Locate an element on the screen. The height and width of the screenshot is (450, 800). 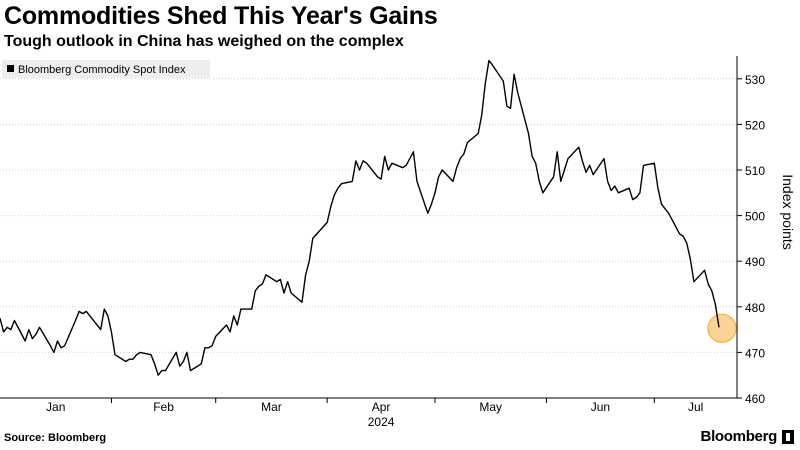
xtick-label-mar: Mar is located at coordinates (271, 407).